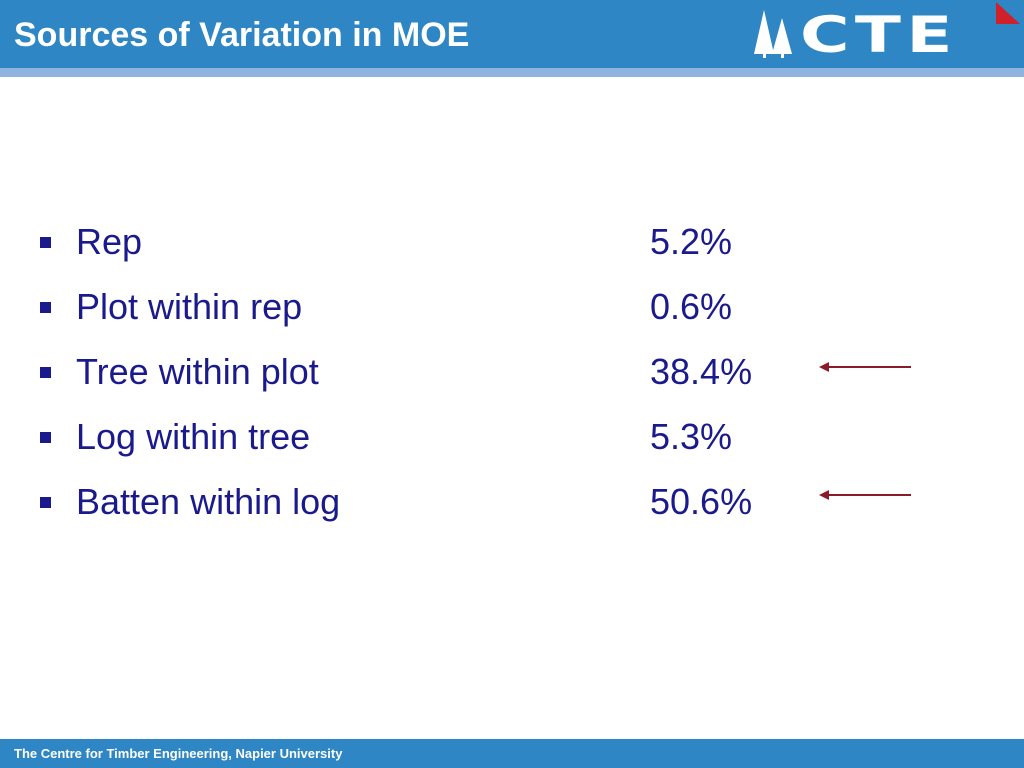 Image resolution: width=1024 pixels, height=768 pixels. What do you see at coordinates (691, 241) in the screenshot?
I see `item-value: 5.2%` at bounding box center [691, 241].